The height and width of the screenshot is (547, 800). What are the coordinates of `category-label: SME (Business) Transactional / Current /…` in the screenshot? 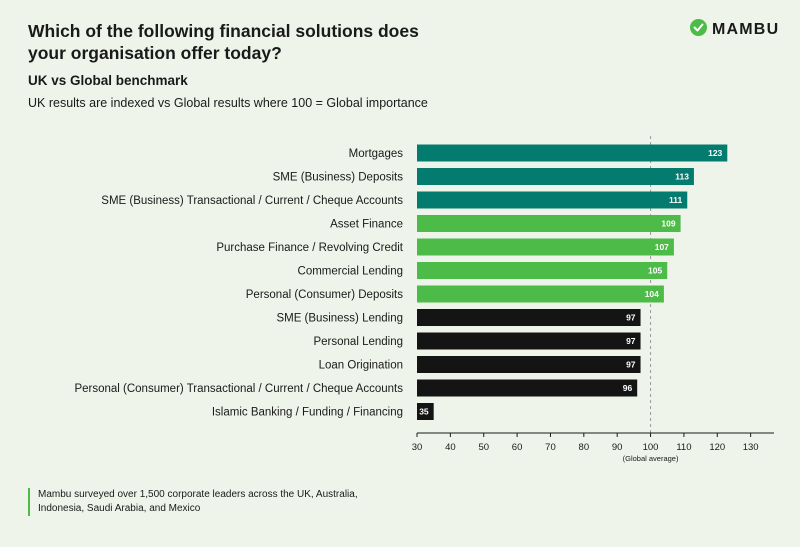 It's located at (252, 201).